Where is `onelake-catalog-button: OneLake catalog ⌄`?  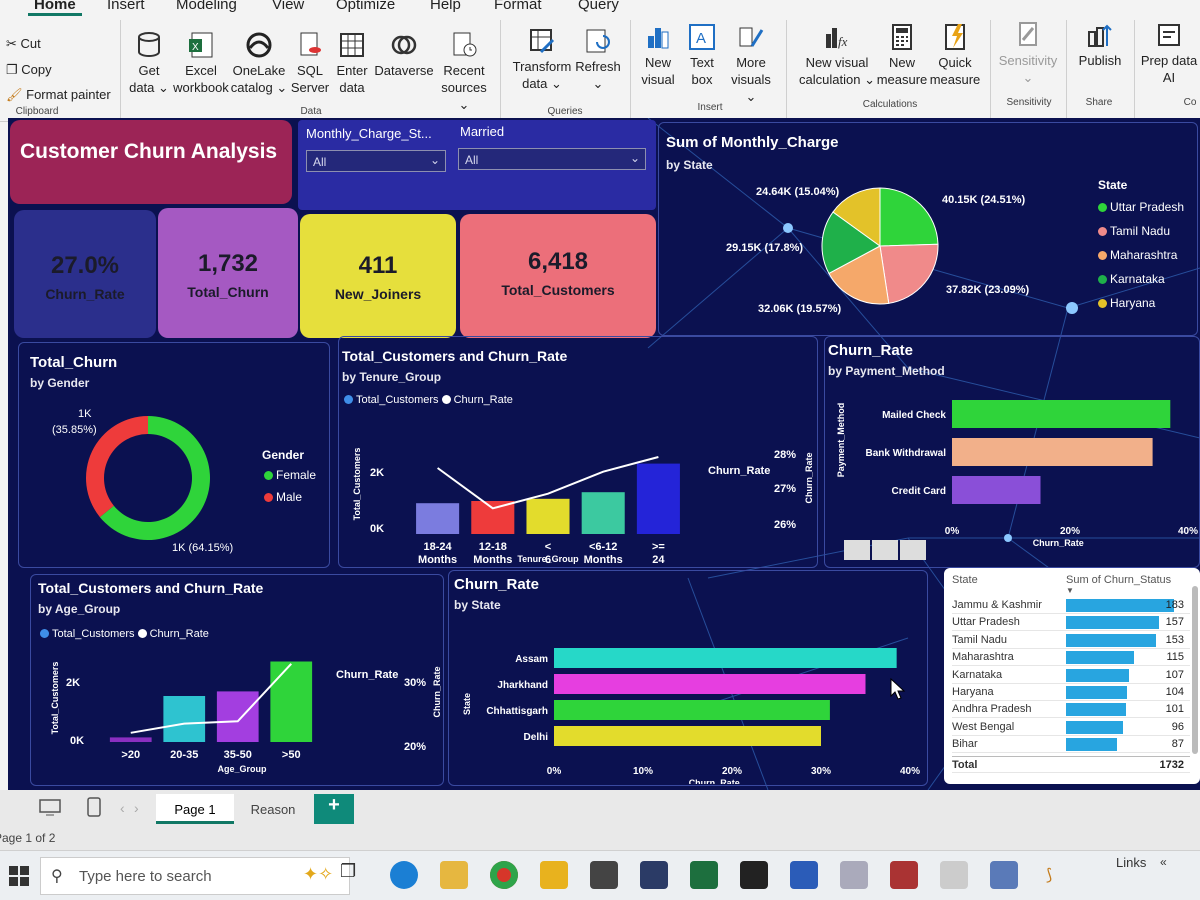
onelake-catalog-button: OneLake catalog ⌄ is located at coordinates (259, 63).